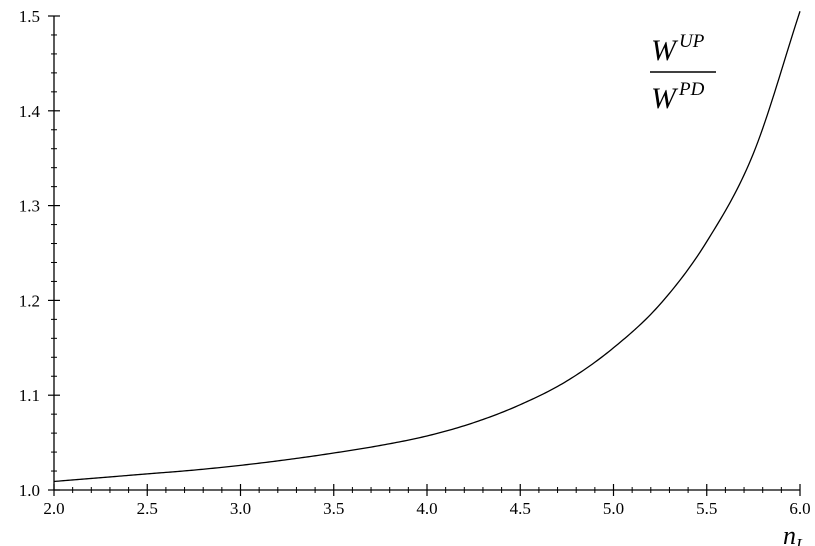  I want to click on annotation-denominator: W PD, so click(678, 97).